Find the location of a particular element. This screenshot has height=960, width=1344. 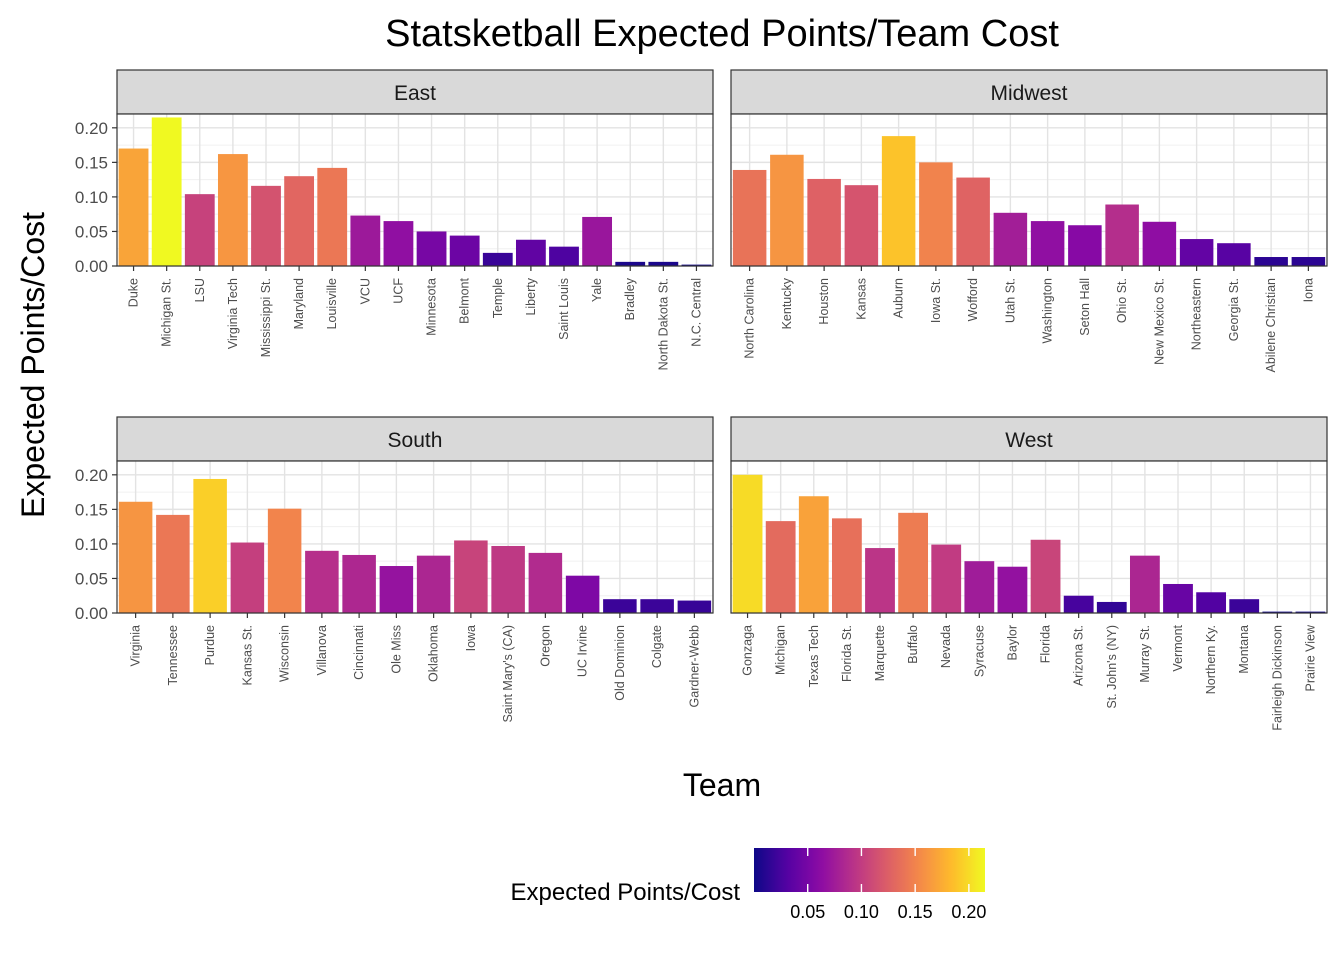

x-tick-label: Texas Tech is located at coordinates (814, 656).